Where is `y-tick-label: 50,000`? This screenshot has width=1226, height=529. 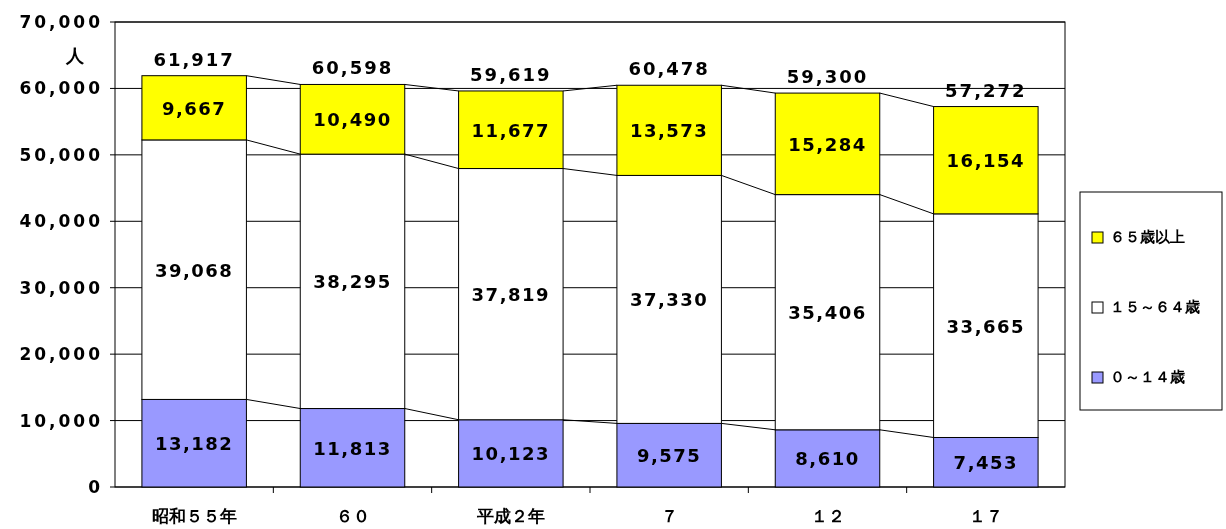
y-tick-label: 50,000 is located at coordinates (61, 154).